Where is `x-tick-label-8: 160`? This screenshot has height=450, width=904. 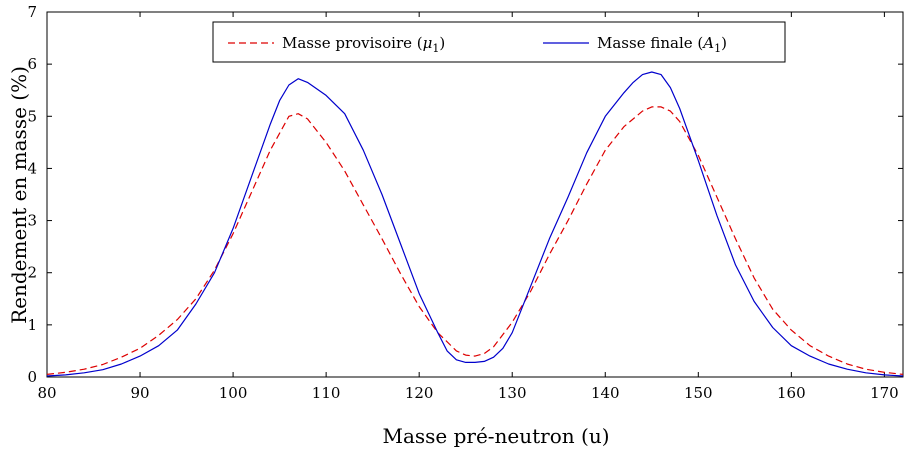 x-tick-label-8: 160 is located at coordinates (791, 393).